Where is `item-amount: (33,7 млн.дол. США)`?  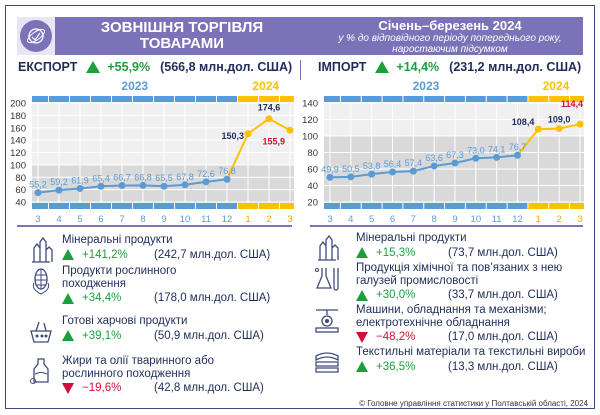
item-amount: (33,7 млн.дол. США) is located at coordinates (503, 295).